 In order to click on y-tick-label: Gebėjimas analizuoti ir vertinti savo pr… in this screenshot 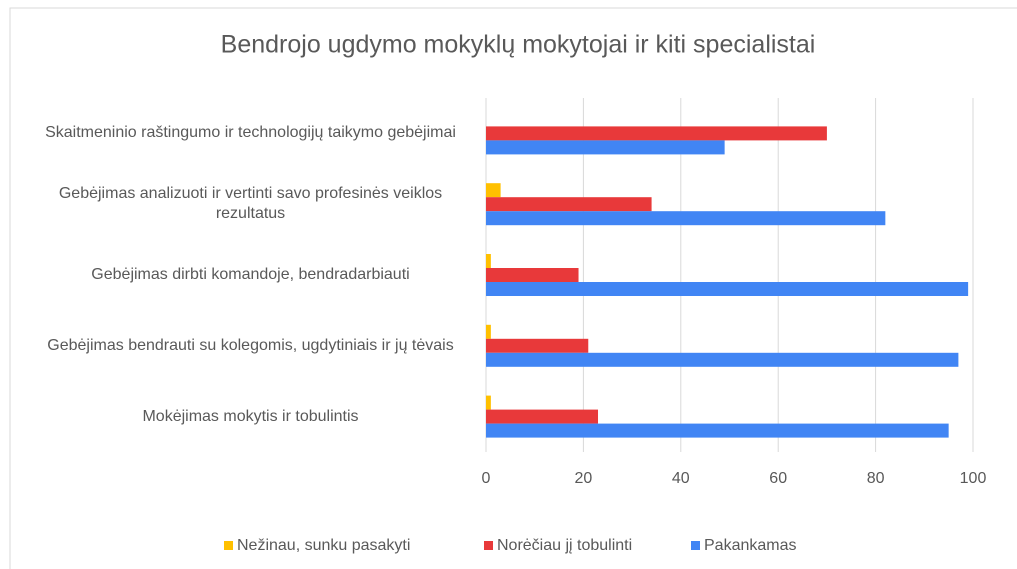, I will do `click(250, 204)`.